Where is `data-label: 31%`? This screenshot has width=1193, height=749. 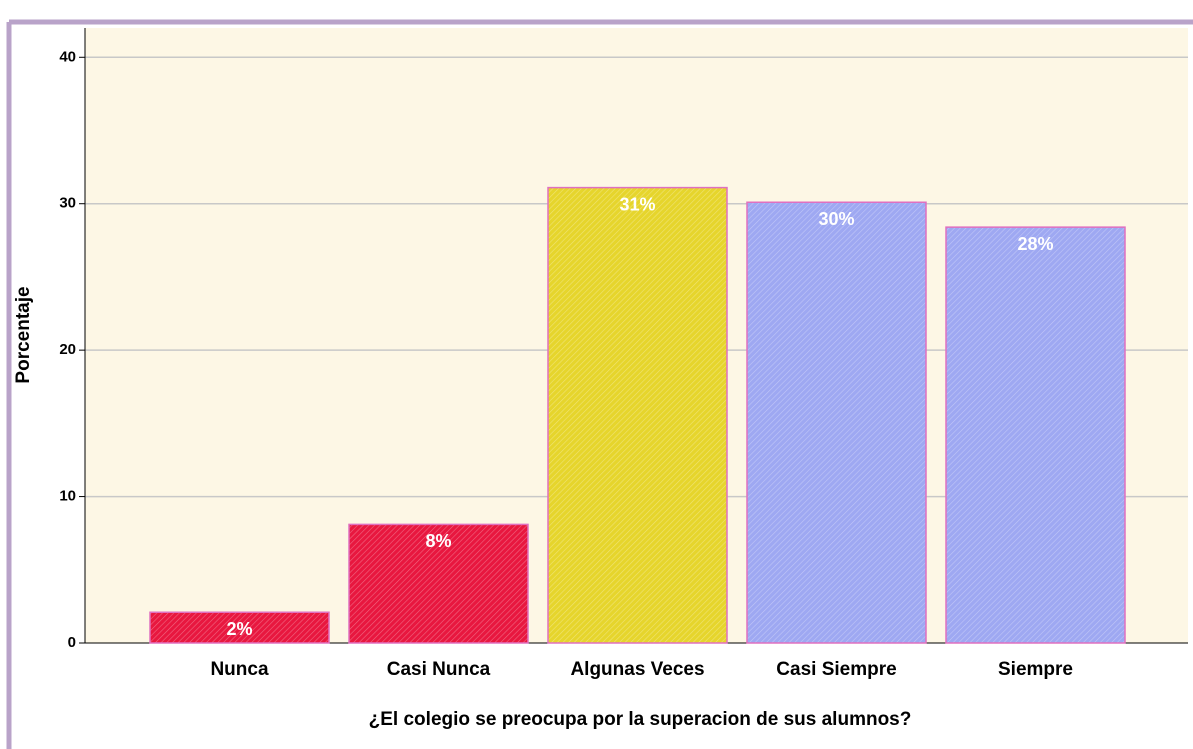
data-label: 31% is located at coordinates (637, 204).